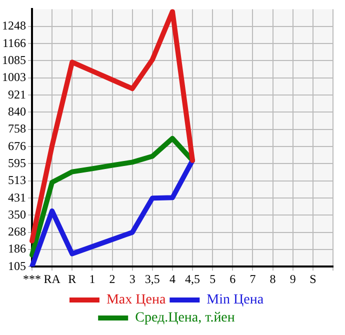  What do you see at coordinates (92, 279) in the screenshot?
I see `x-tick-label: 1` at bounding box center [92, 279].